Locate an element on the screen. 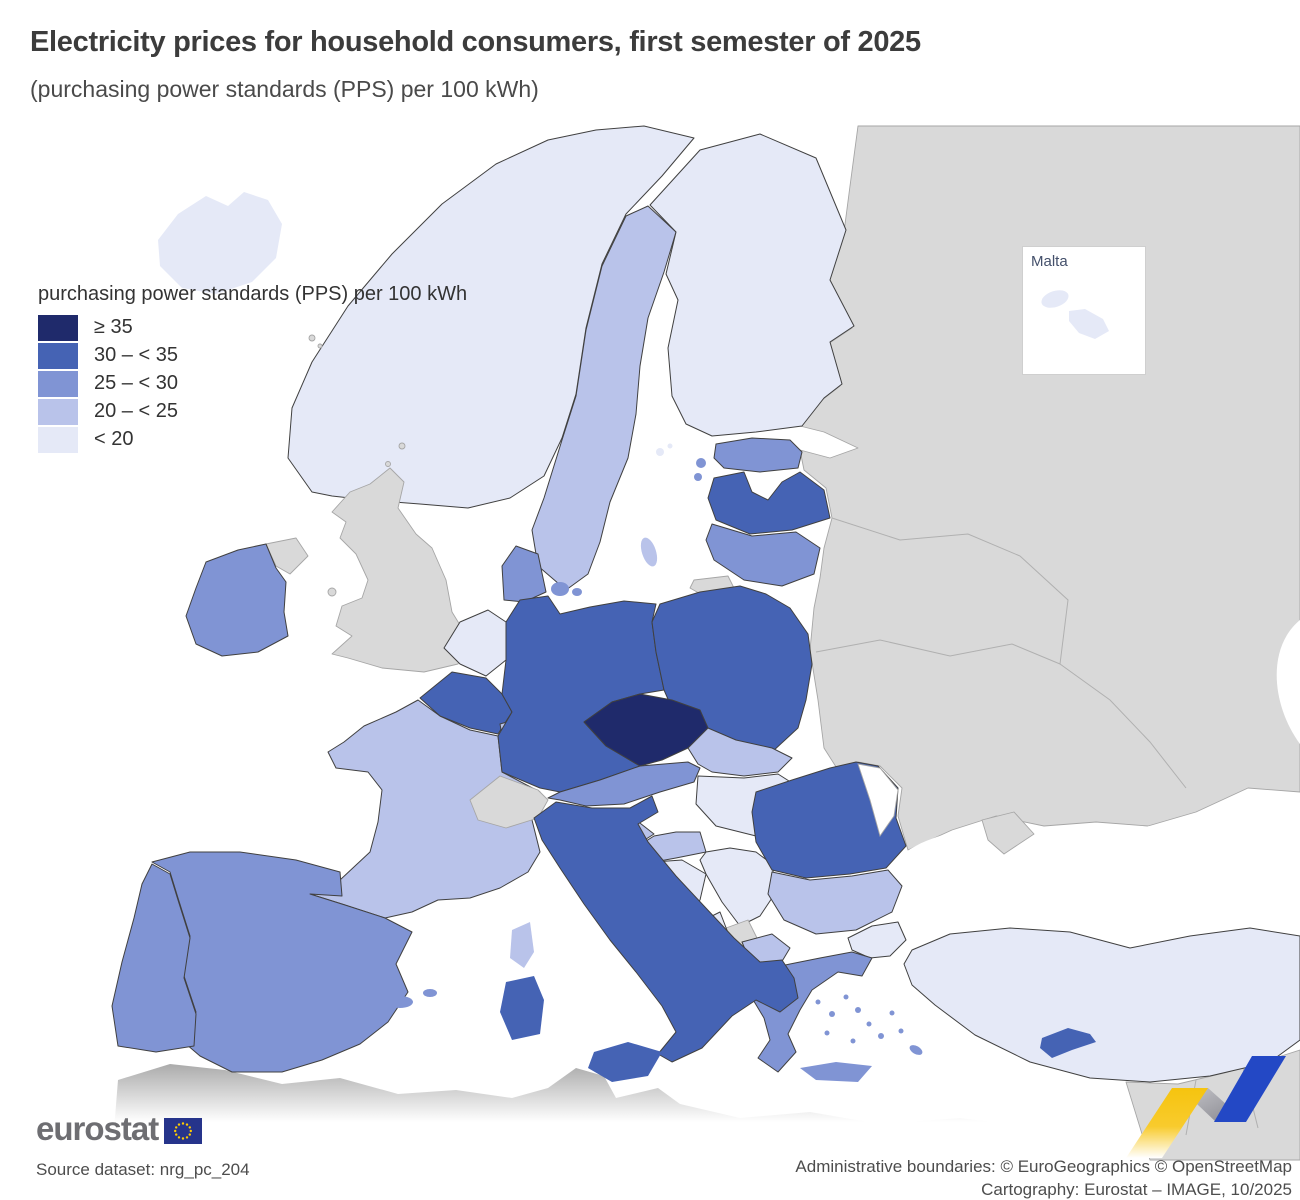 The width and height of the screenshot is (1300, 1200). country-serbia is located at coordinates (738, 887).